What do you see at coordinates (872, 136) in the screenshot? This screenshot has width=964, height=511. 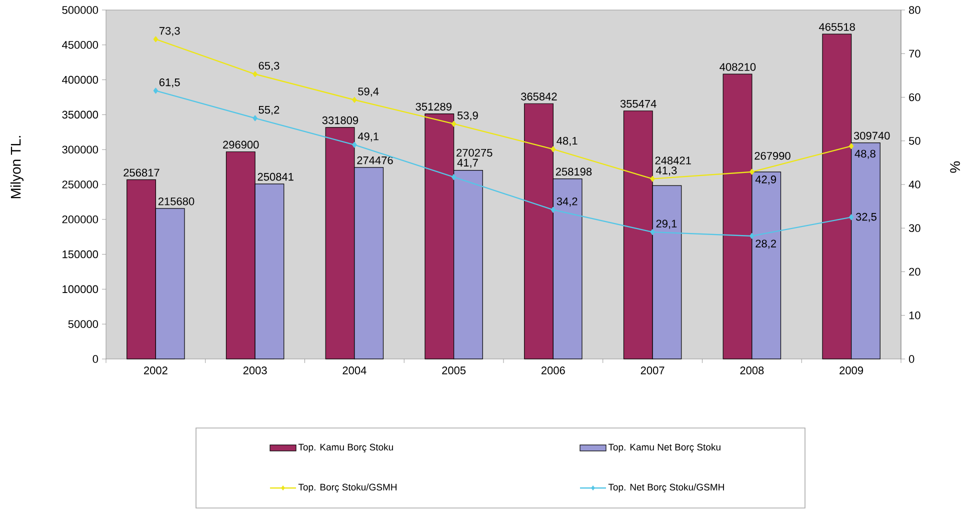 I see `data-label: 309740` at bounding box center [872, 136].